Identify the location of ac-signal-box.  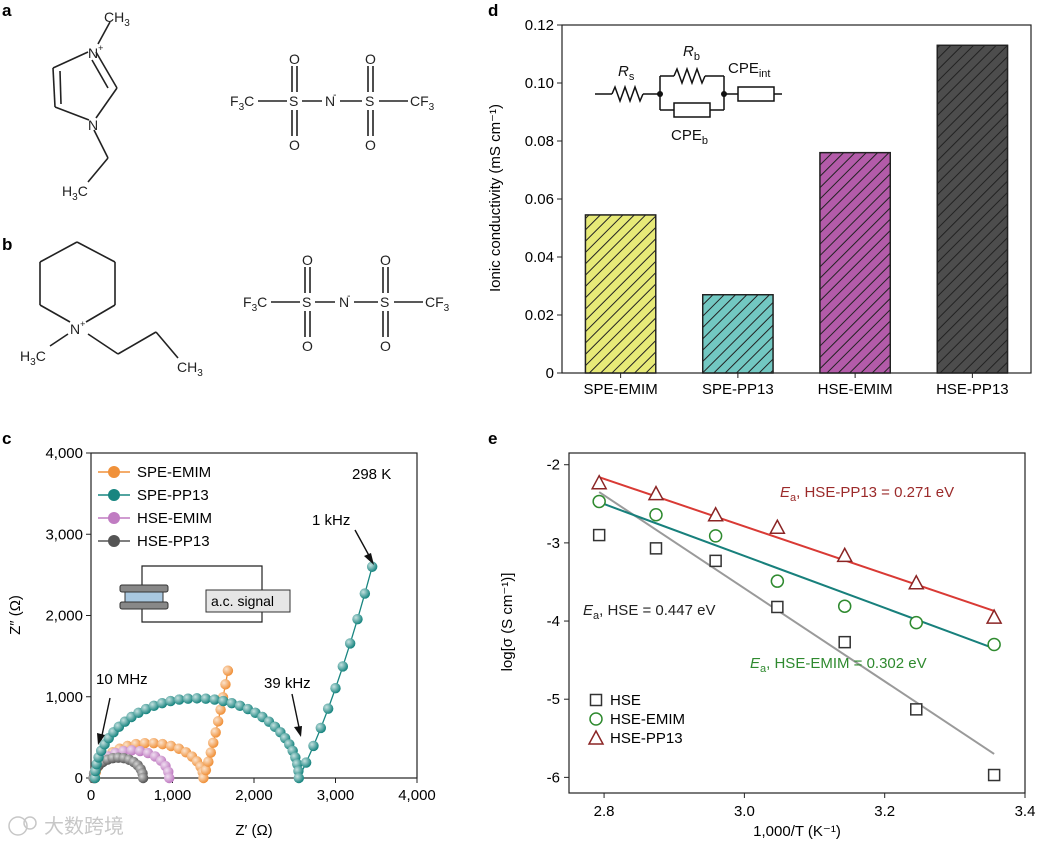
(248, 601).